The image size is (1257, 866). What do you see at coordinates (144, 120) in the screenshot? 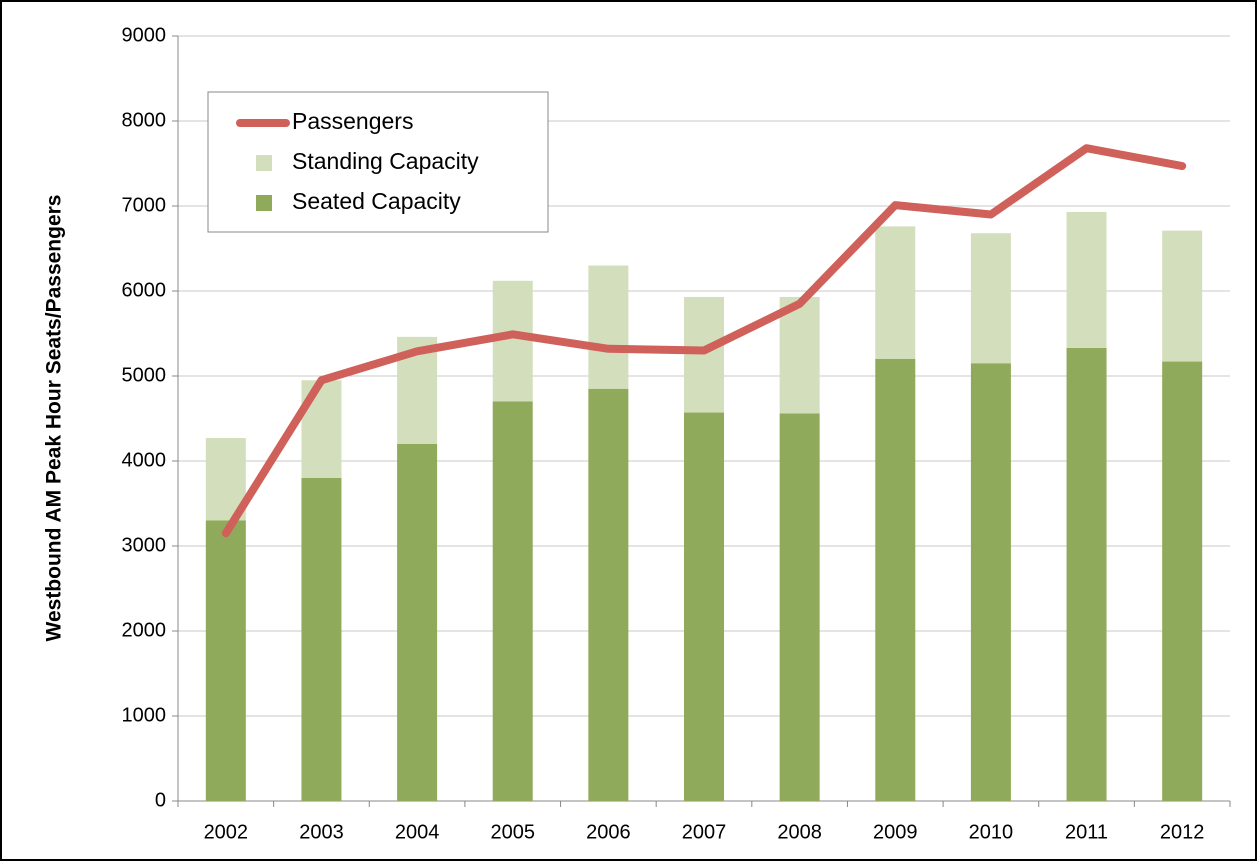
I see `y-tick-label: 8000` at bounding box center [144, 120].